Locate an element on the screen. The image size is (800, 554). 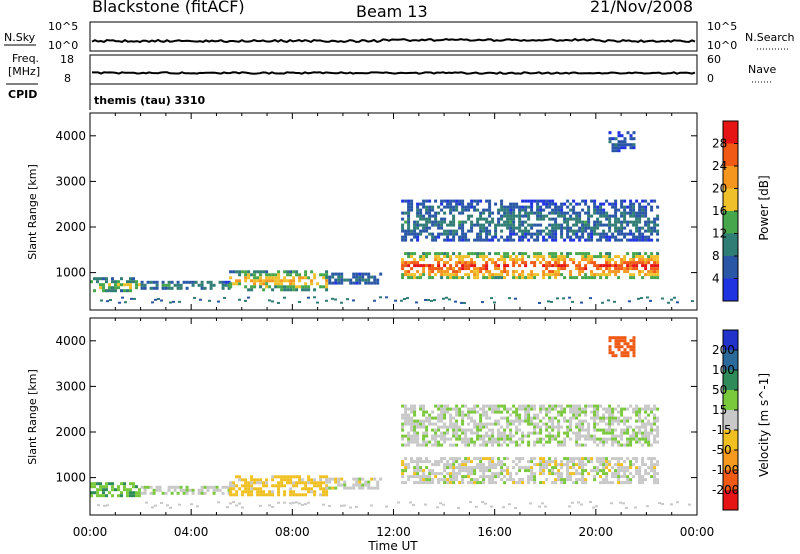
x-tick-label: 20:00 is located at coordinates (596, 532).